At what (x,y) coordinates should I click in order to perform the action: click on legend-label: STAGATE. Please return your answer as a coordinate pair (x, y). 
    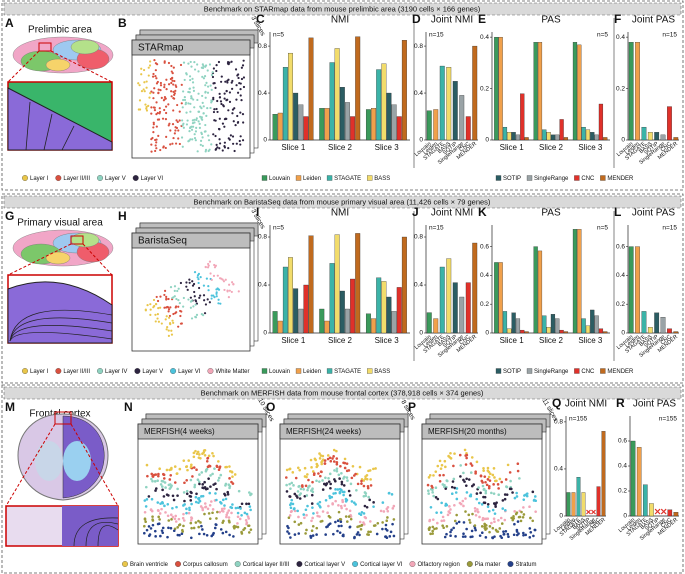
    Looking at the image, I should click on (347, 179).